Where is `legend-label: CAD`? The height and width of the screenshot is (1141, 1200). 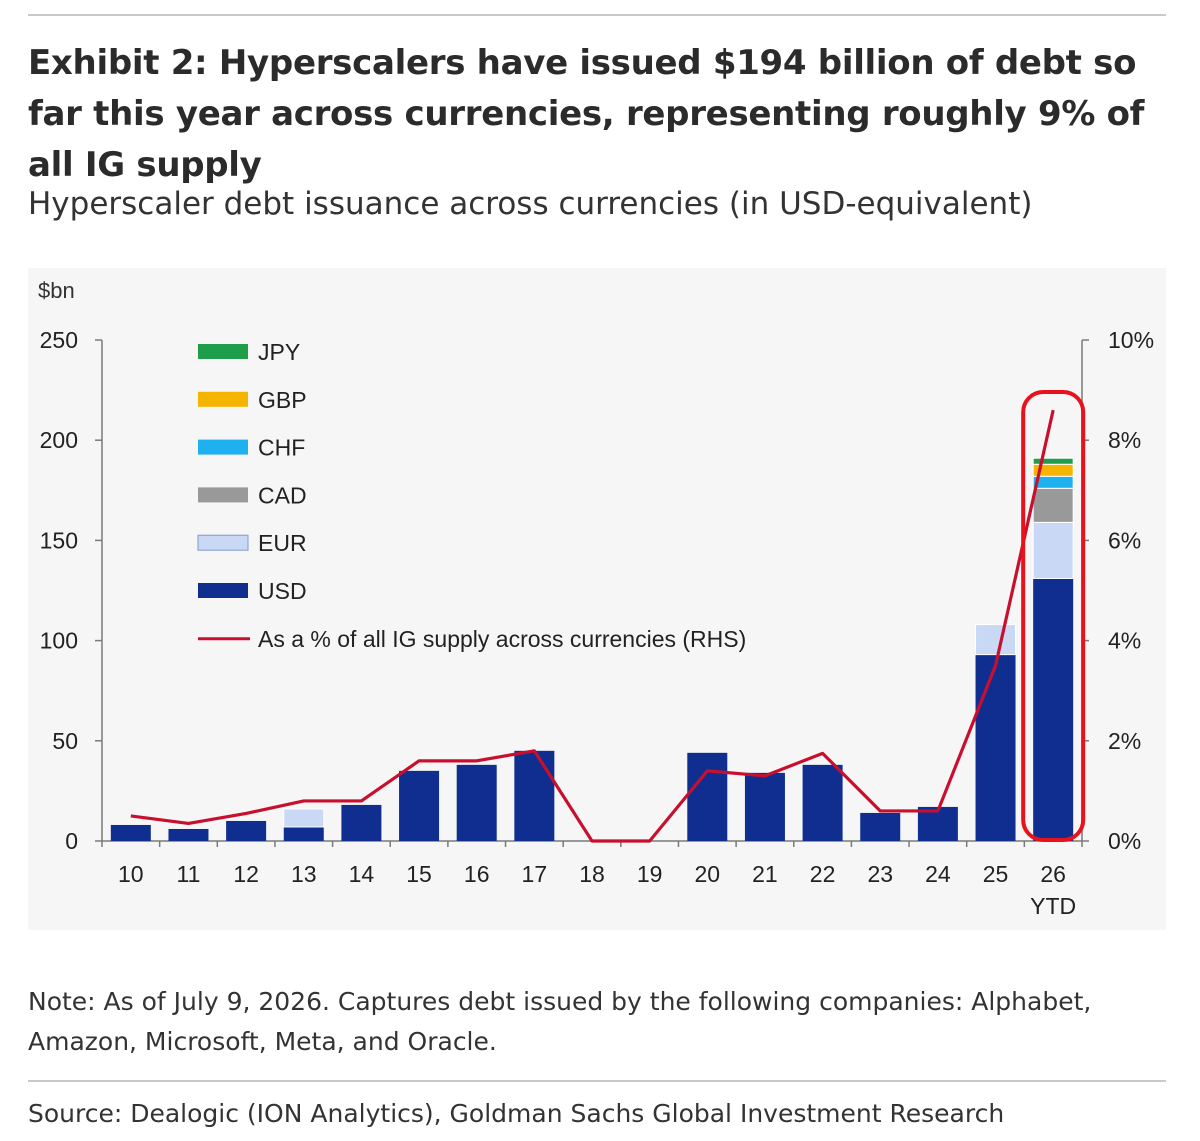
legend-label: CAD is located at coordinates (282, 495).